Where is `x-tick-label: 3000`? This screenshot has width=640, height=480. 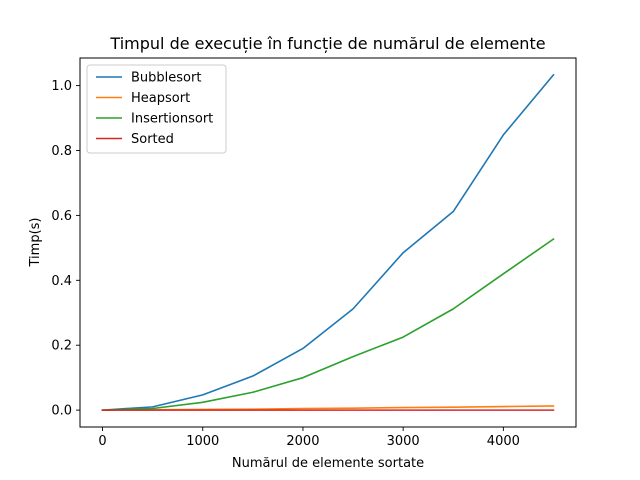 x-tick-label: 3000 is located at coordinates (403, 441).